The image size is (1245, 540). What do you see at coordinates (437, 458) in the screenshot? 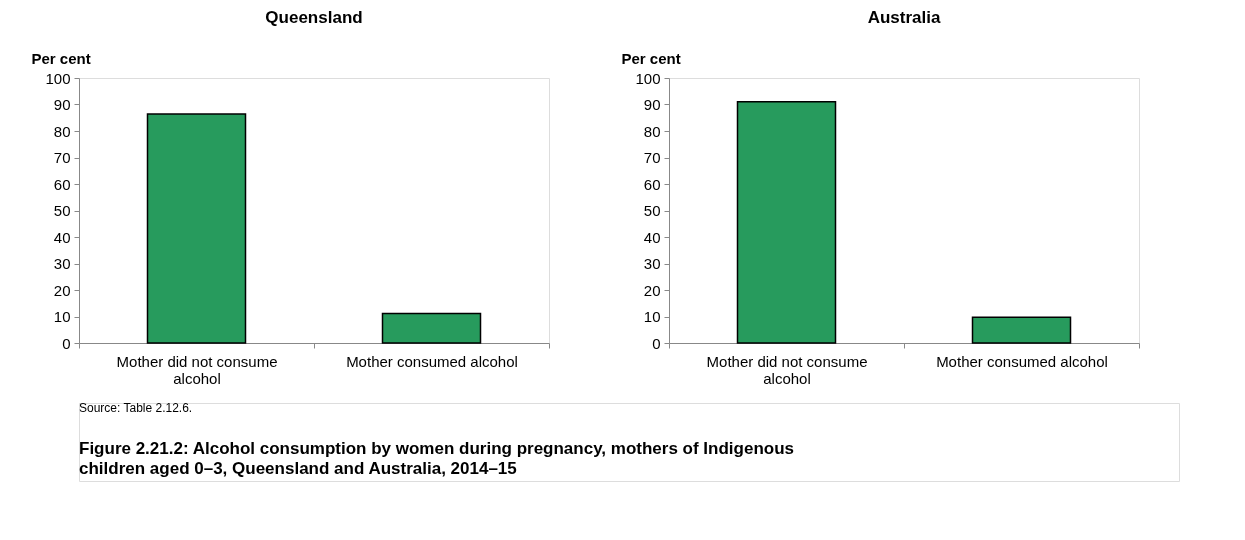
I see `text: Figure 2.21.2: Alcohol consumption by women during pregnancy, mothers of Indigenous children aged 0–3, Queensland and Australia, 2014–15` at bounding box center [437, 458].